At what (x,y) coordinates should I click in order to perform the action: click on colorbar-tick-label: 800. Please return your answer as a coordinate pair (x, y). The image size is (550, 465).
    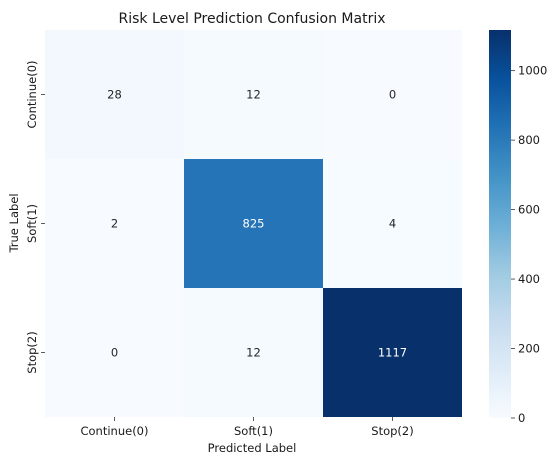
    Looking at the image, I should click on (529, 140).